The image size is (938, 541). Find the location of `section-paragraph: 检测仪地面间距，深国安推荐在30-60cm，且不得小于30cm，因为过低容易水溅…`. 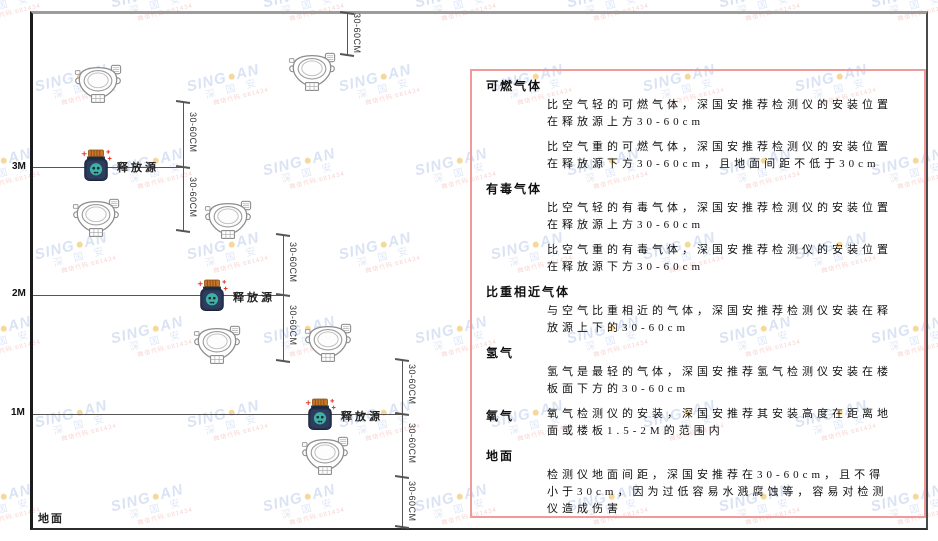

section-paragraph: 检测仪地面间距，深国安推荐在30-60cm，且不得小于30cm，因为过低容易水溅… is located at coordinates (717, 492).